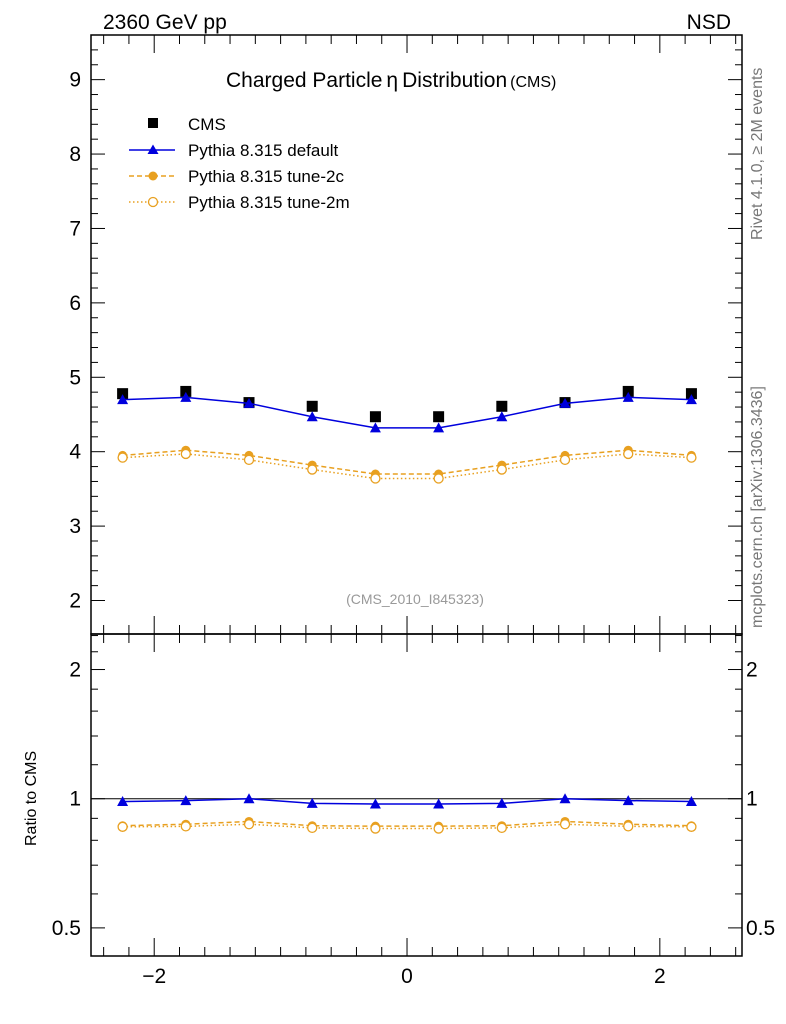  What do you see at coordinates (75, 452) in the screenshot?
I see `y-tick-label: 4` at bounding box center [75, 452].